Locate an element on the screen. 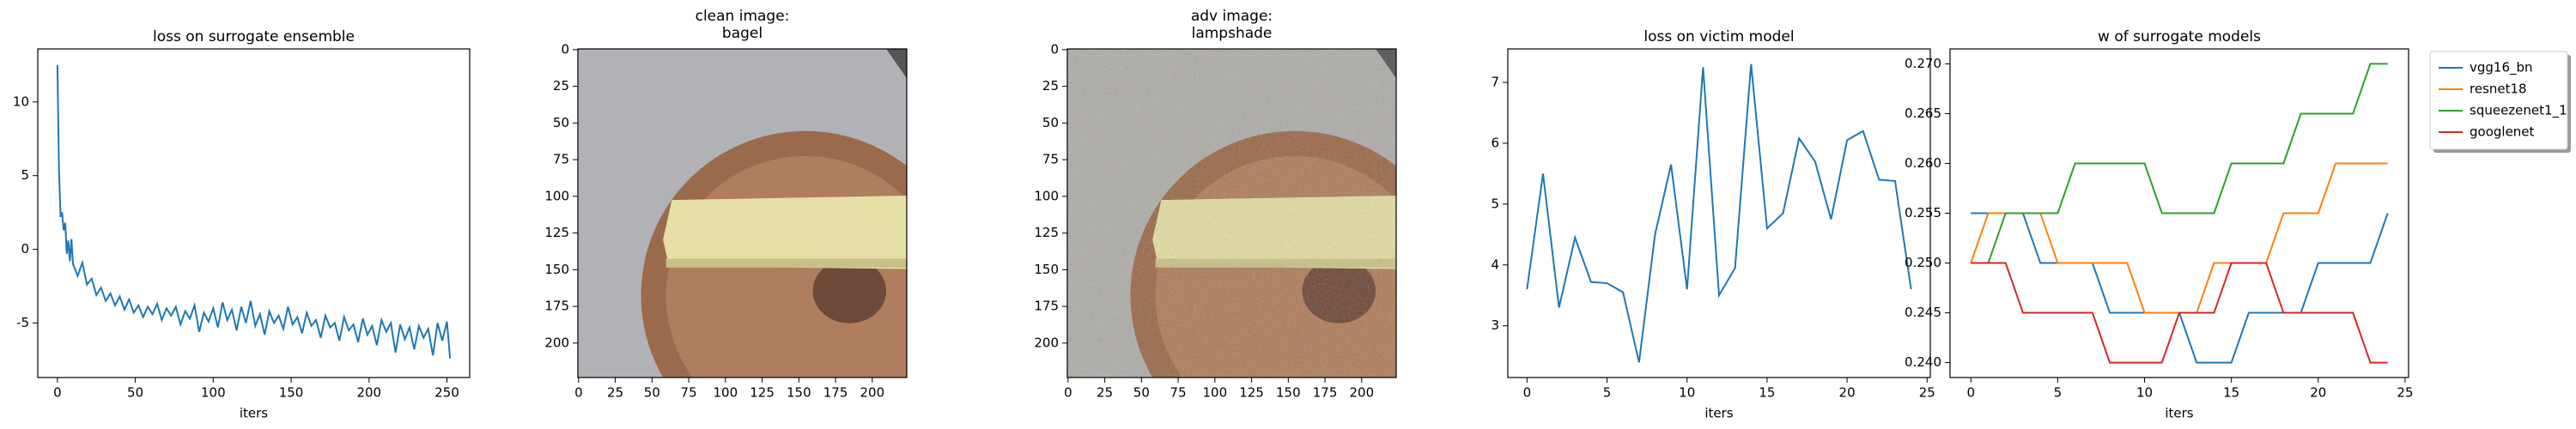 The image size is (2576, 429). y-tick-label: 0.260 is located at coordinates (1923, 163).